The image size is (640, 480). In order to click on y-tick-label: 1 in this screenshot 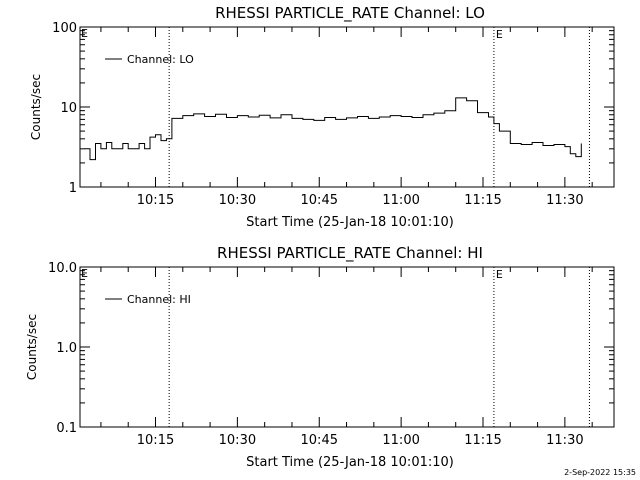, I will do `click(73, 188)`.